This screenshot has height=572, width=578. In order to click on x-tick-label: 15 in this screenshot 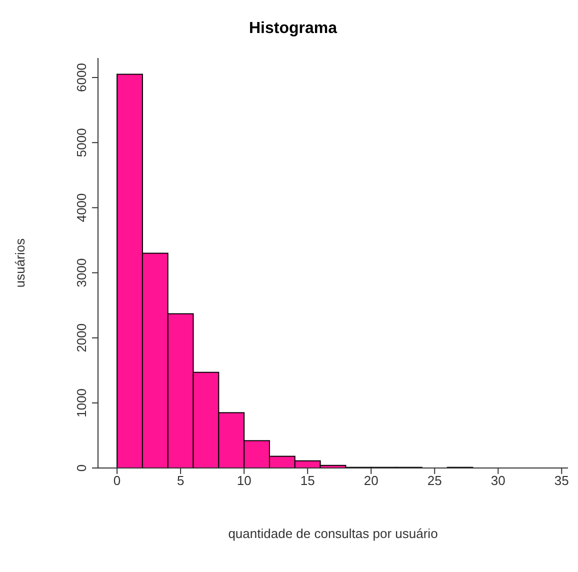, I will do `click(307, 480)`.